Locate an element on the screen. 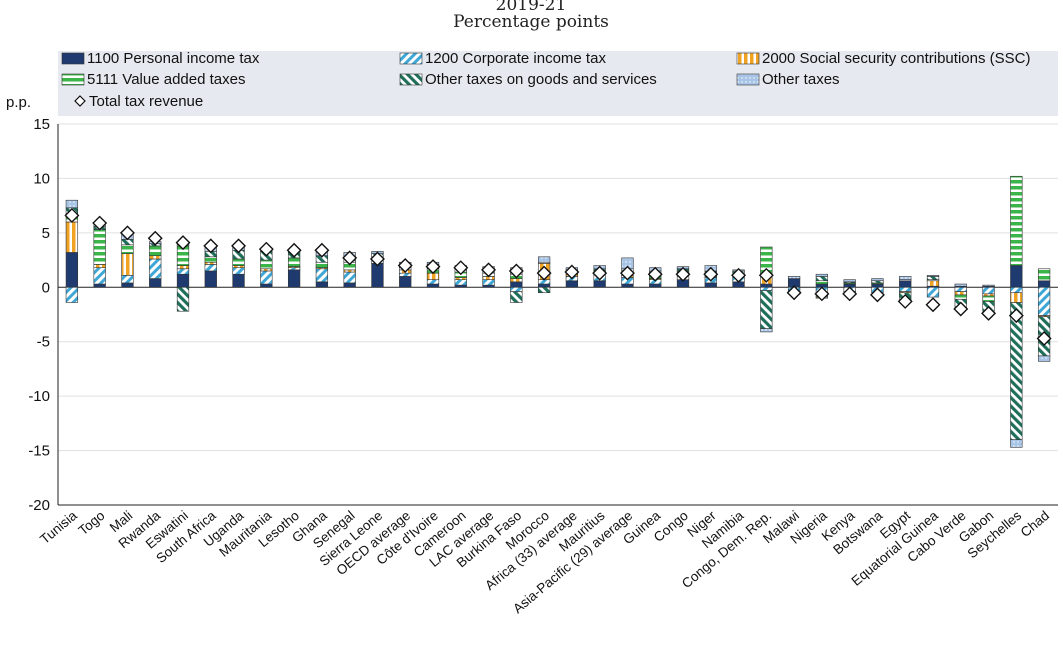  legend-label: 5111 Value added taxes is located at coordinates (166, 79).